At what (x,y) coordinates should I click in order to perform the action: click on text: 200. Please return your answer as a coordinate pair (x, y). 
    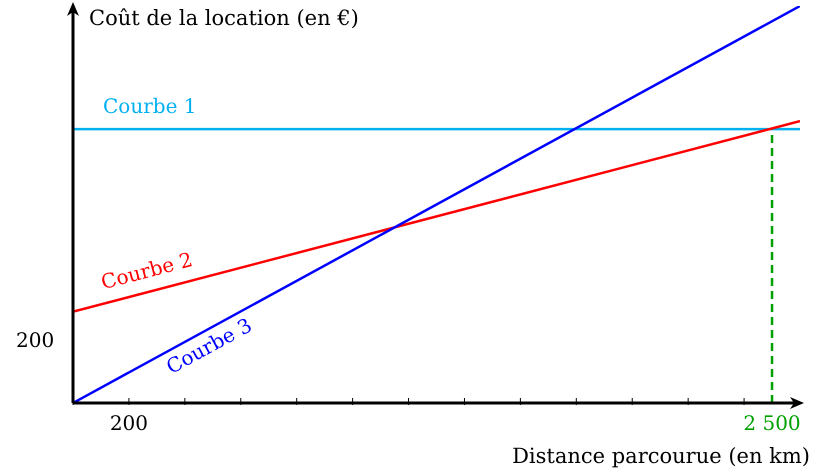
    Looking at the image, I should click on (35, 340).